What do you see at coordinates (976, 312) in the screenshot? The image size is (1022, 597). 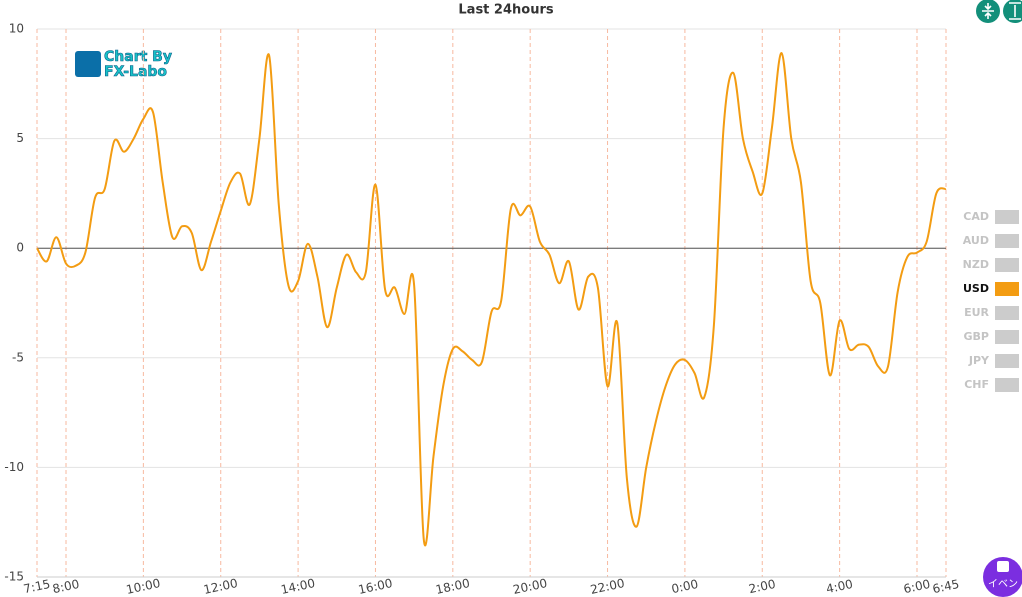 I see `legend-label: EUR` at bounding box center [976, 312].